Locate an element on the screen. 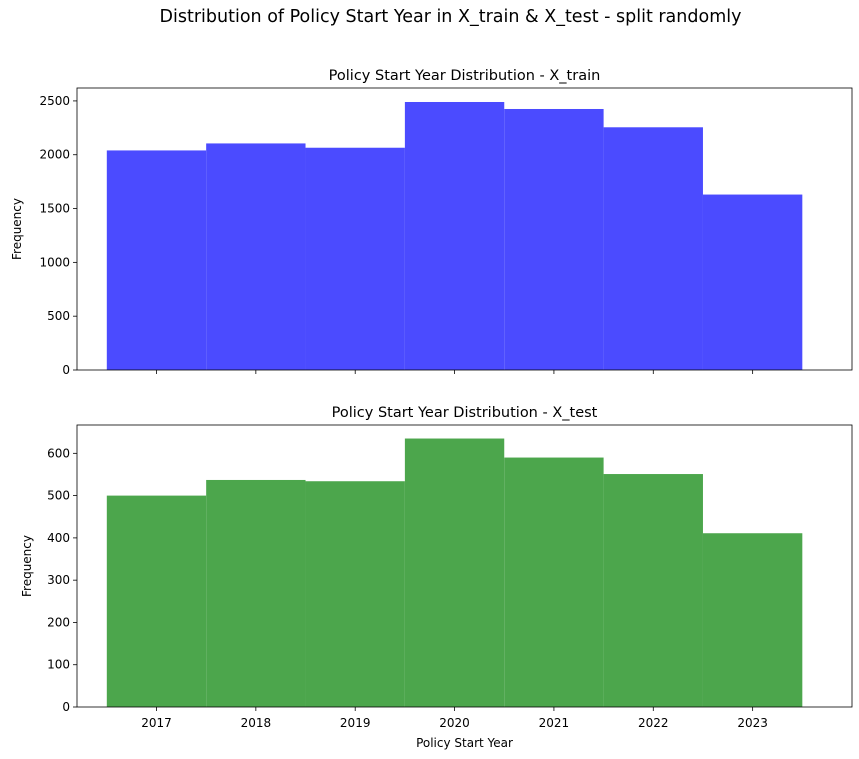  ytick-label-train-0: 0 is located at coordinates (66, 370).